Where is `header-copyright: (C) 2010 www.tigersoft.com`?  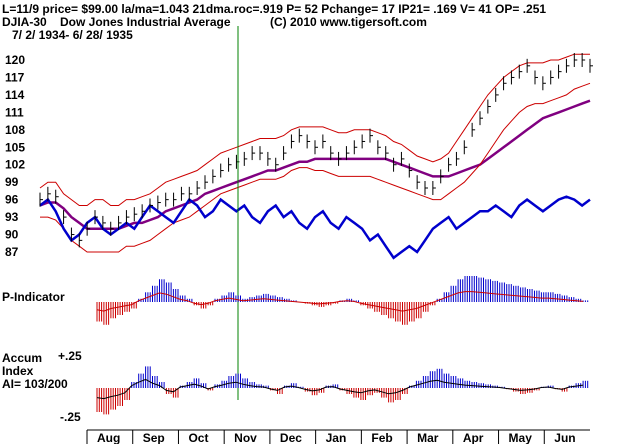
header-copyright: (C) 2010 www.tigersoft.com is located at coordinates (348, 22).